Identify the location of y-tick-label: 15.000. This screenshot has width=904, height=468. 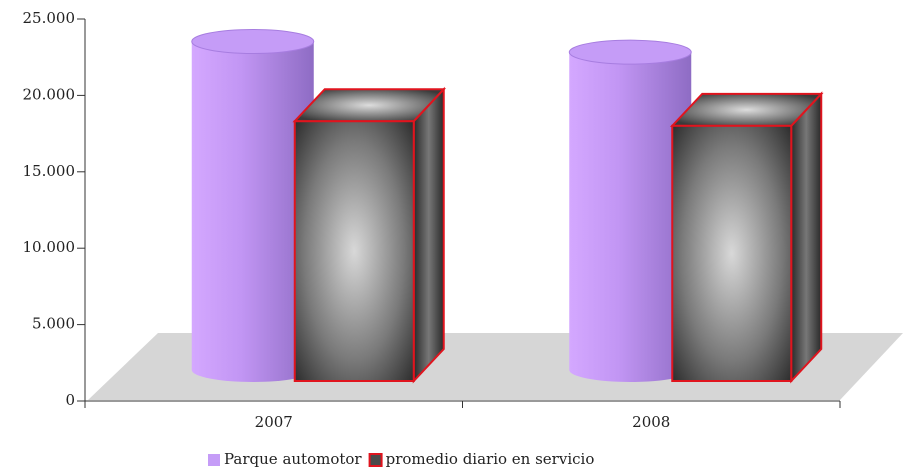
(49, 171).